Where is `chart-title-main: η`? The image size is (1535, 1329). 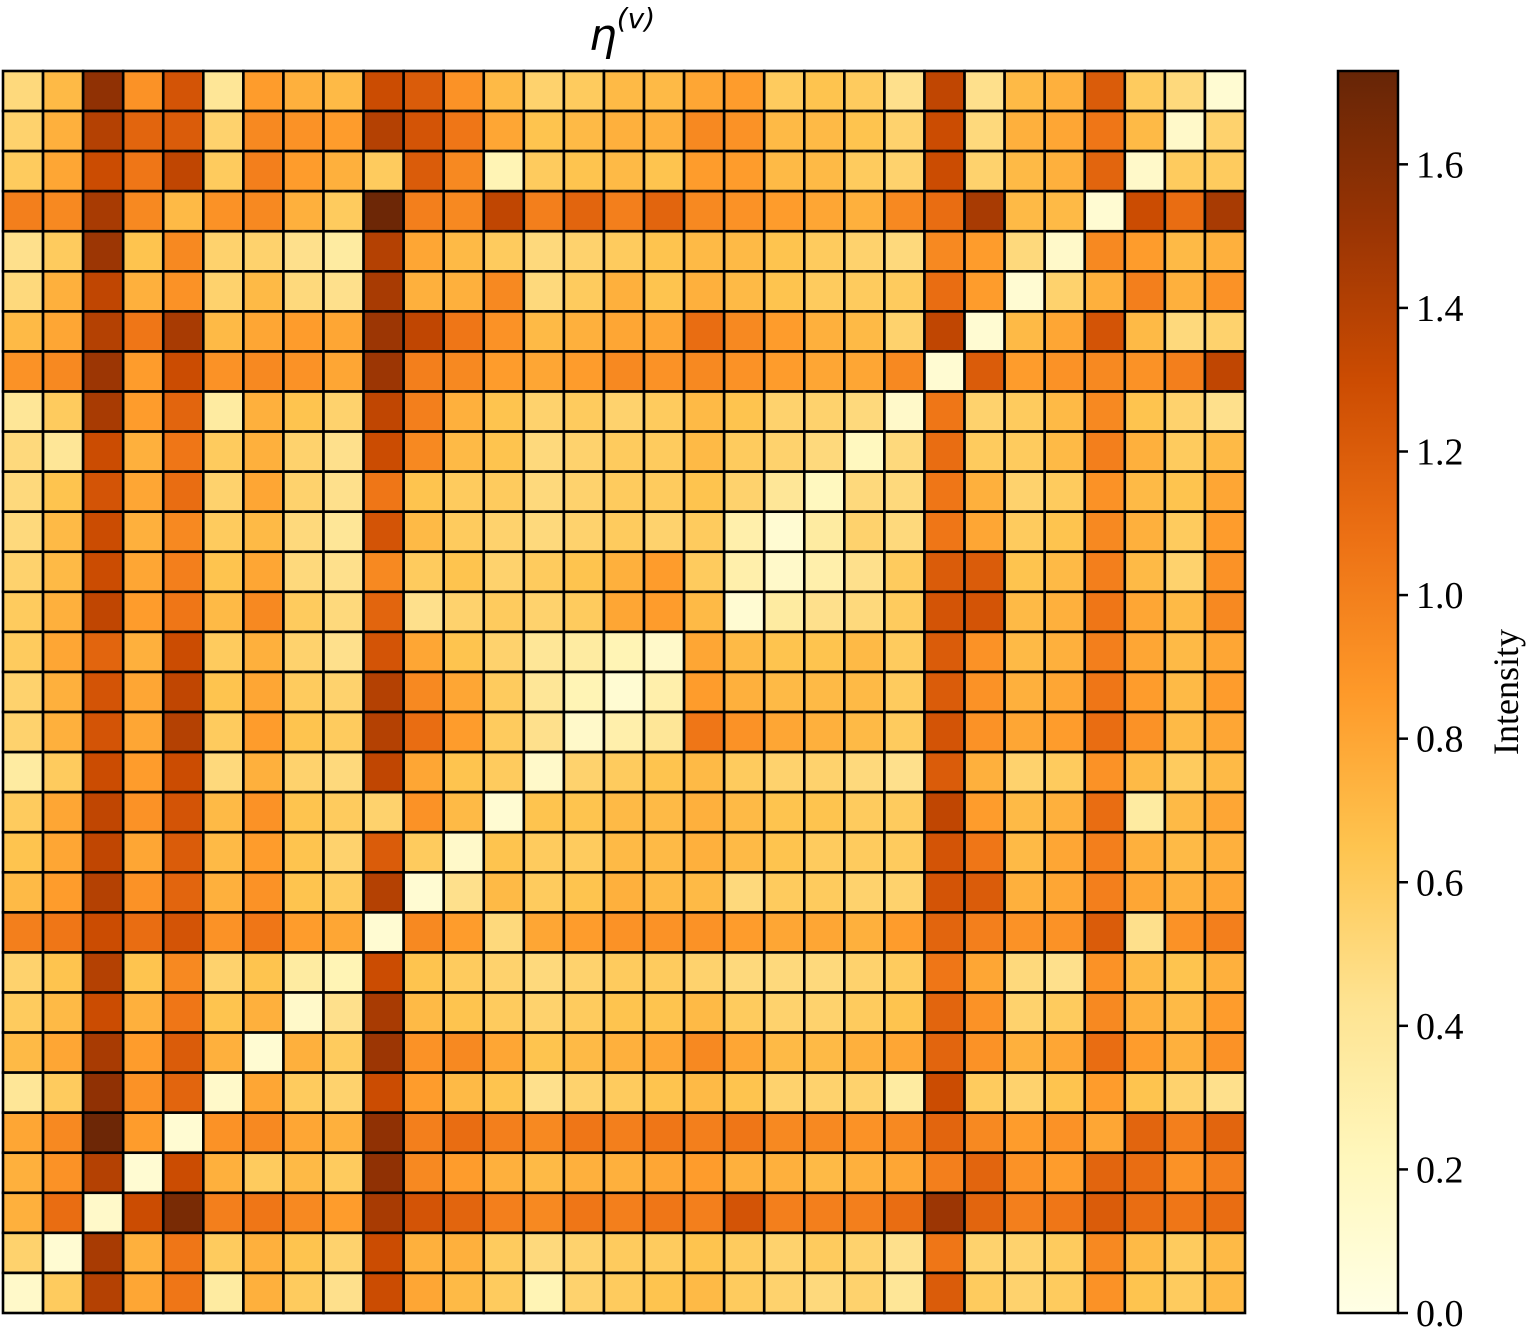 chart-title-main: η is located at coordinates (603, 35).